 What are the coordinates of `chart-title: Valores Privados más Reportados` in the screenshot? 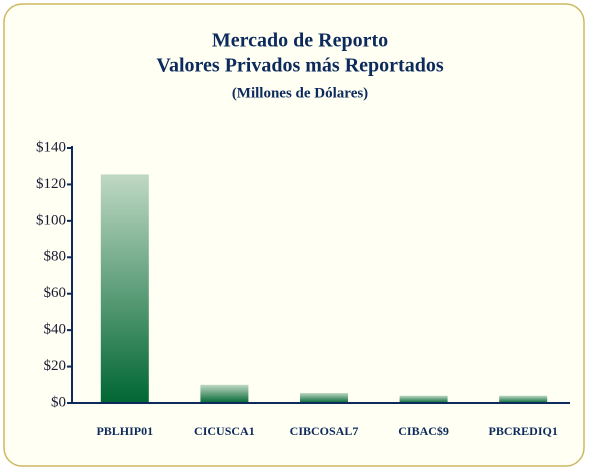 It's located at (299, 66).